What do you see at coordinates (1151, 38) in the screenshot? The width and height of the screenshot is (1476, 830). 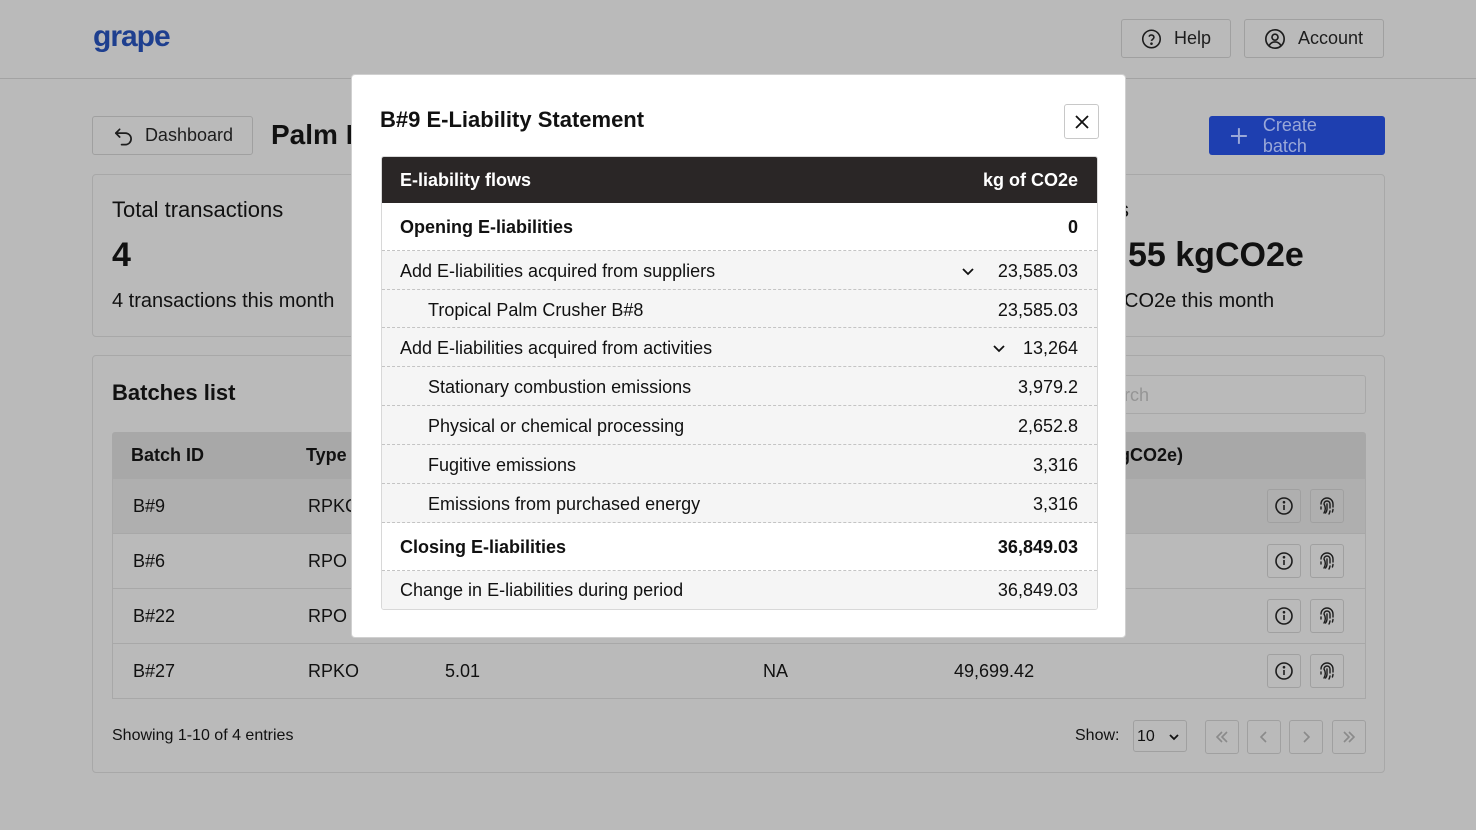 I see `question-circle-icon` at bounding box center [1151, 38].